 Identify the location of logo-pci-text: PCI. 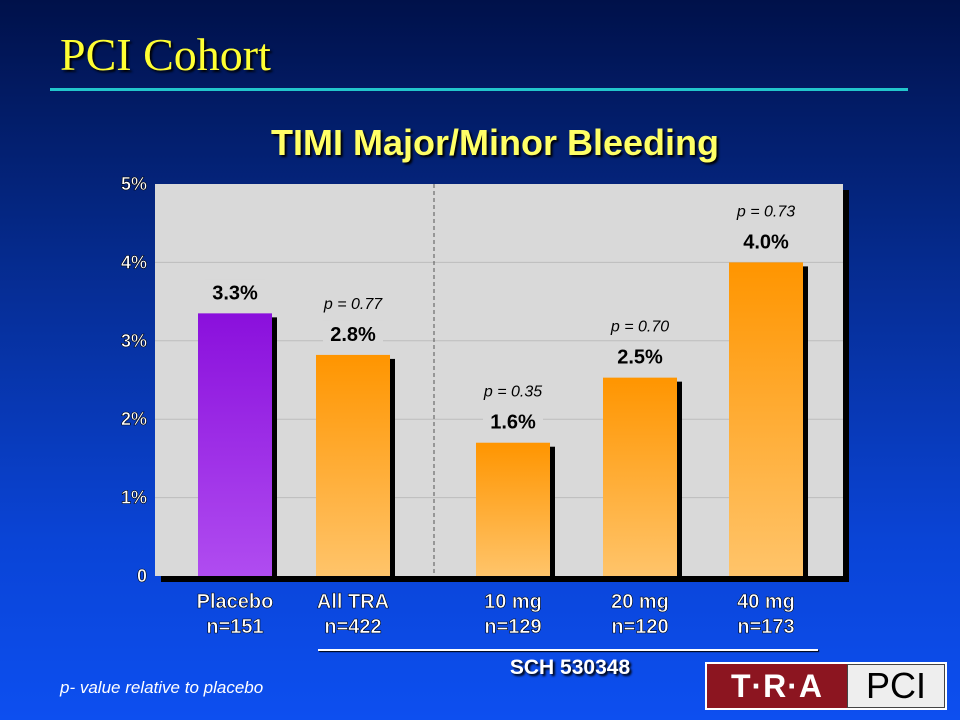
(896, 686).